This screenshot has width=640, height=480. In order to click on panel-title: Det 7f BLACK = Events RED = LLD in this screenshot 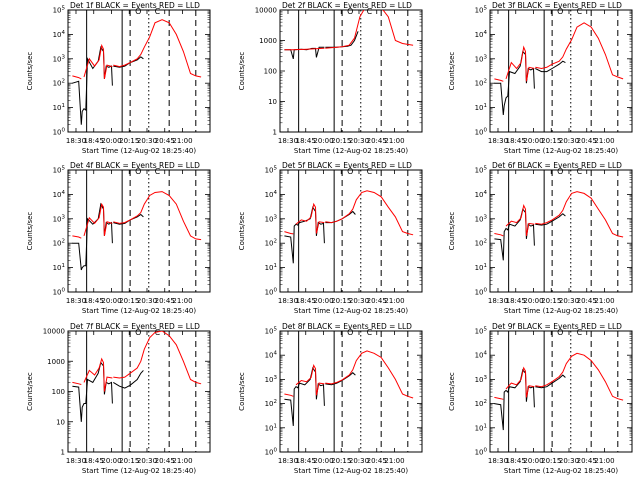, I will do `click(135, 326)`.